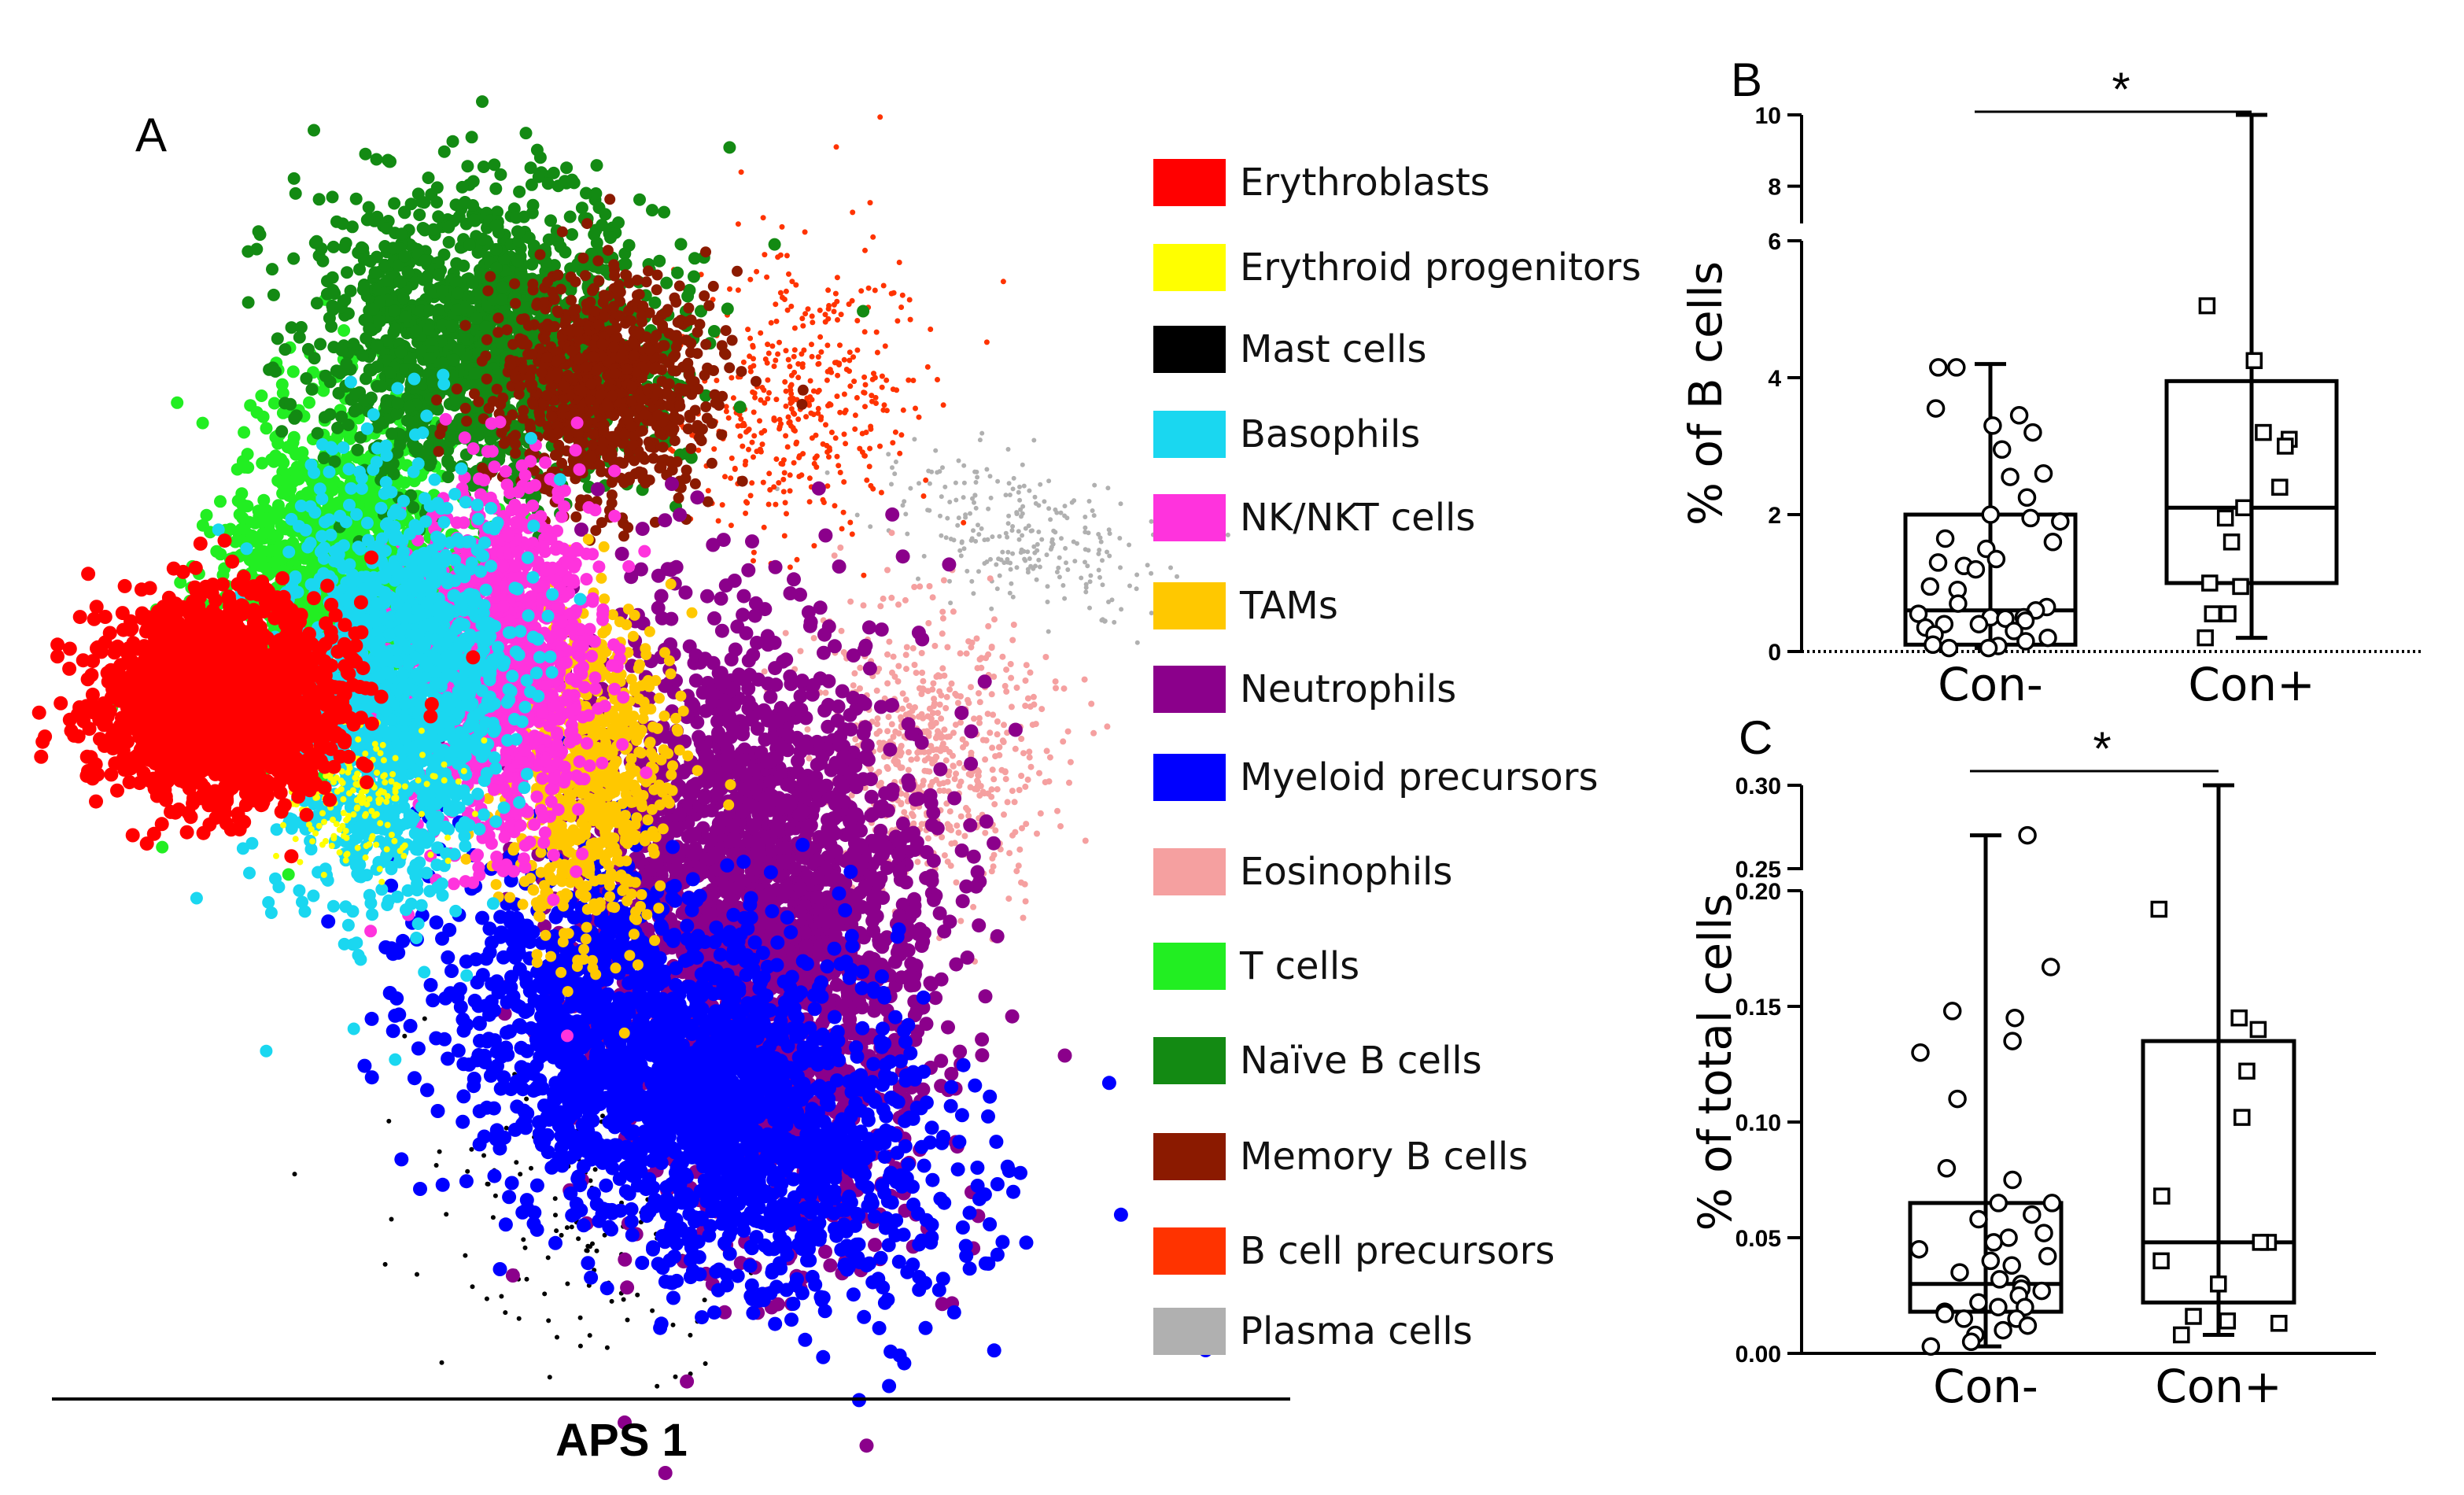 The height and width of the screenshot is (1495, 2464). What do you see at coordinates (1758, 870) in the screenshot?
I see `y-tick-label: 0.25` at bounding box center [1758, 870].